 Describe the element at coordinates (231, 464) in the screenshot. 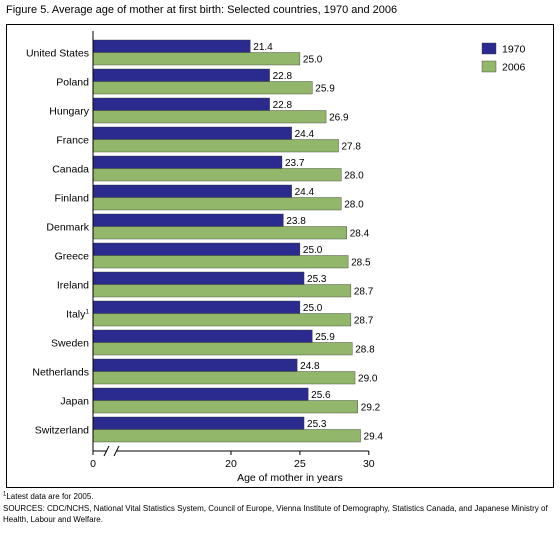

I see `x-tick-label: 20` at that location.